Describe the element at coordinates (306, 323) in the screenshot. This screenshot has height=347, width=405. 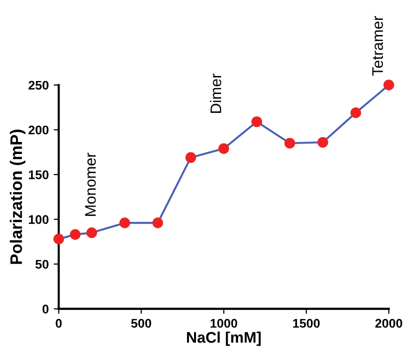
I see `x-tick-label: 1500` at that location.